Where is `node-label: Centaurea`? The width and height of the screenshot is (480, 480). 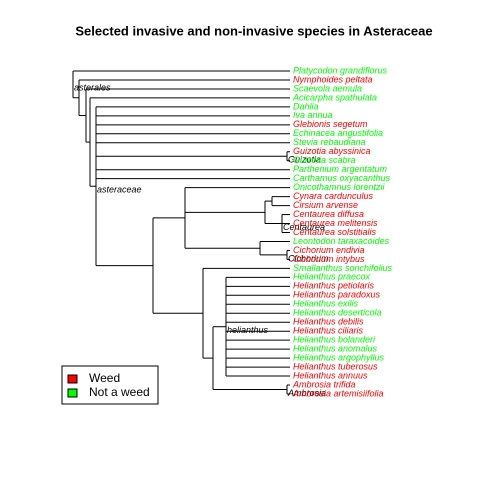 node-label: Centaurea is located at coordinates (304, 227).